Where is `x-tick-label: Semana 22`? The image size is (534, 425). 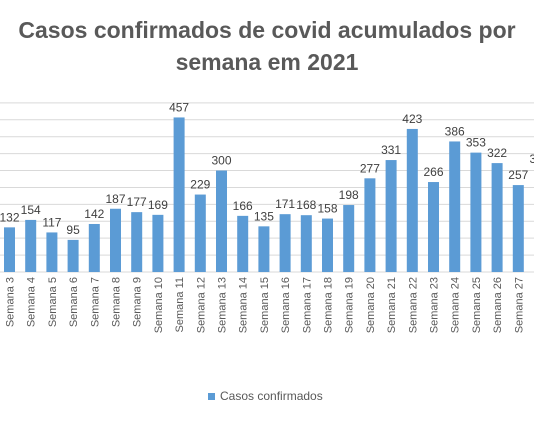 x-tick-label: Semana 22 is located at coordinates (413, 305).